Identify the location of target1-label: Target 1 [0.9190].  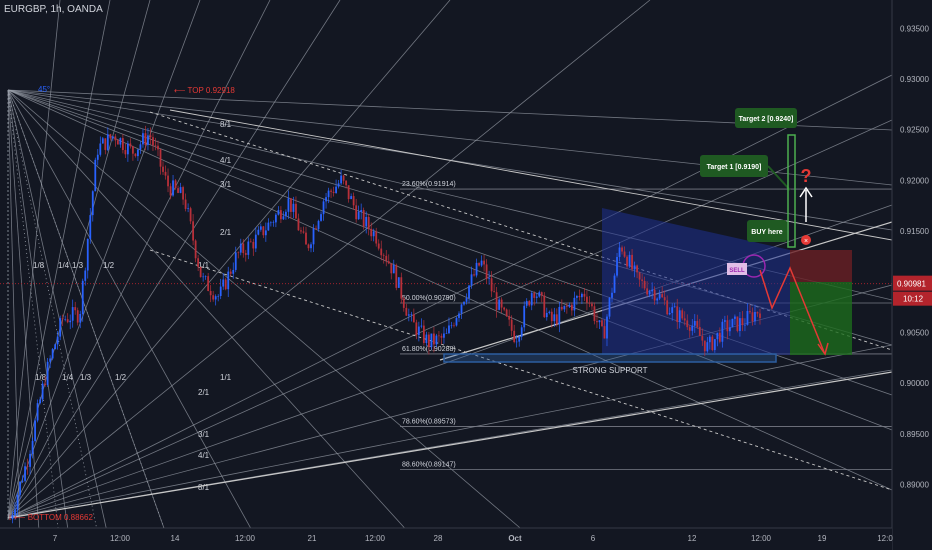
(734, 167).